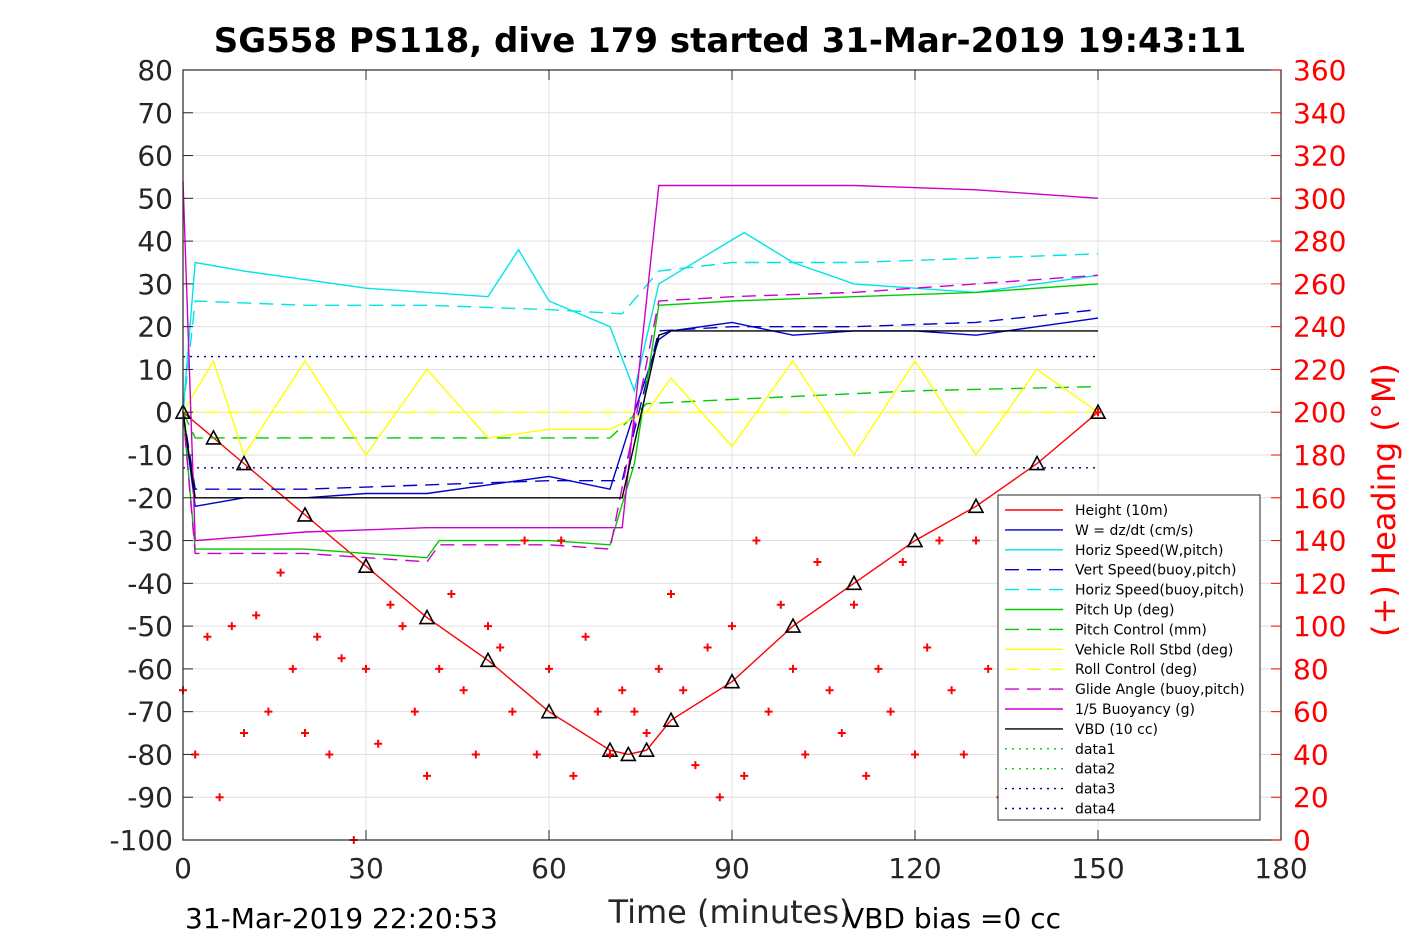 The image size is (1417, 945). Describe the element at coordinates (1319, 498) in the screenshot. I see `y2-tick-label: 160` at that location.